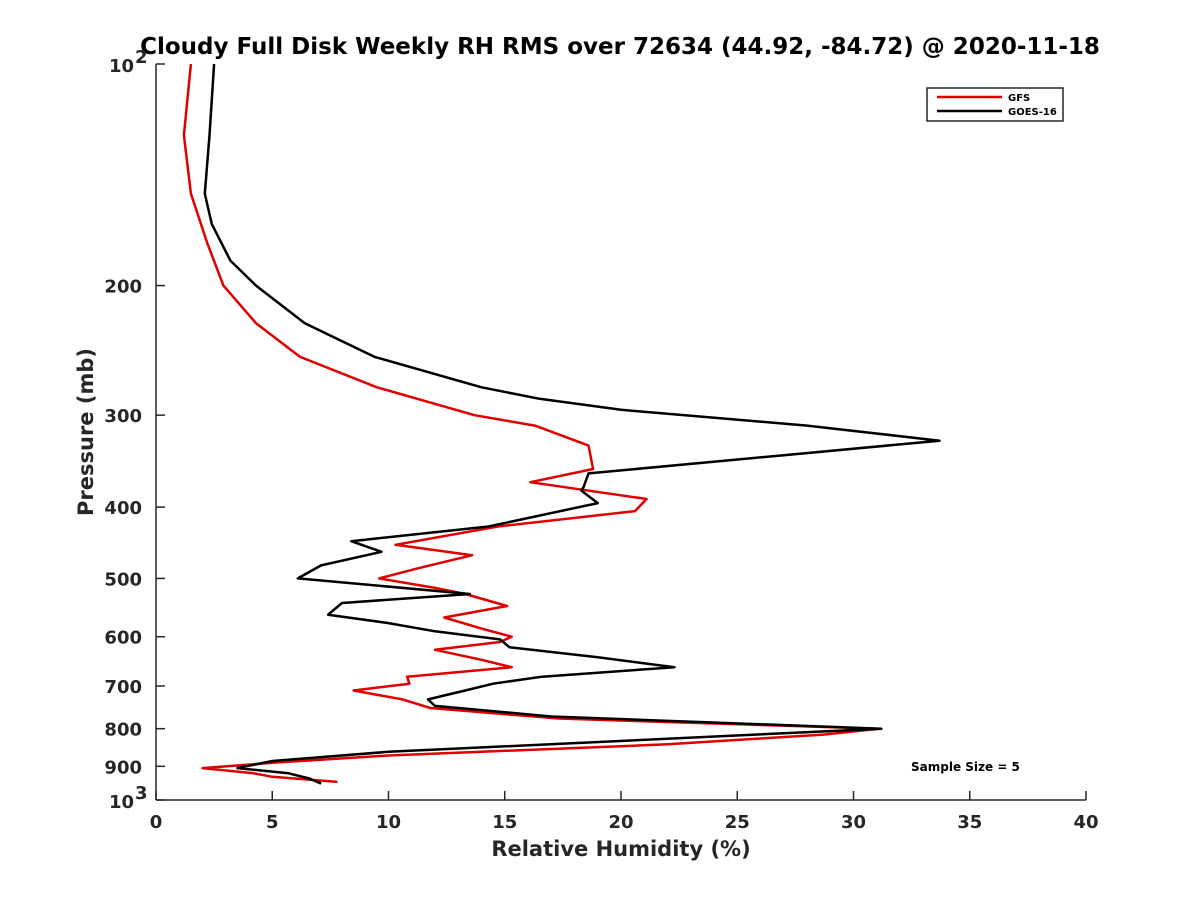 This screenshot has height=900, width=1200. I want to click on sample-size-annotation: Sample Size = 5, so click(965, 767).